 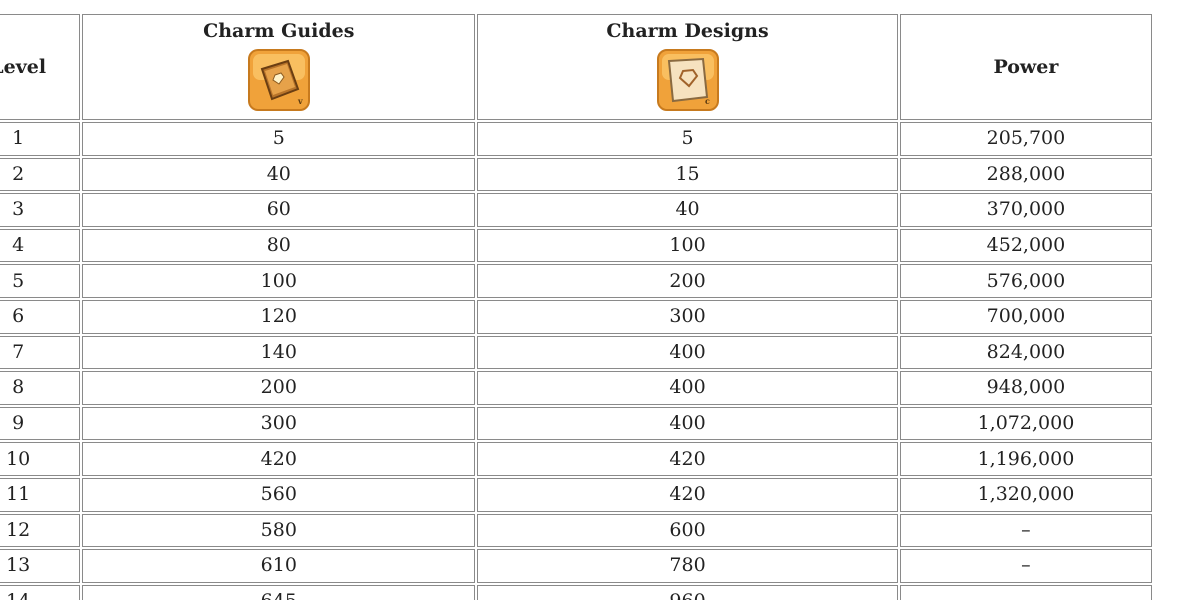 What do you see at coordinates (1025, 352) in the screenshot?
I see `table-cell: 824,000` at bounding box center [1025, 352].